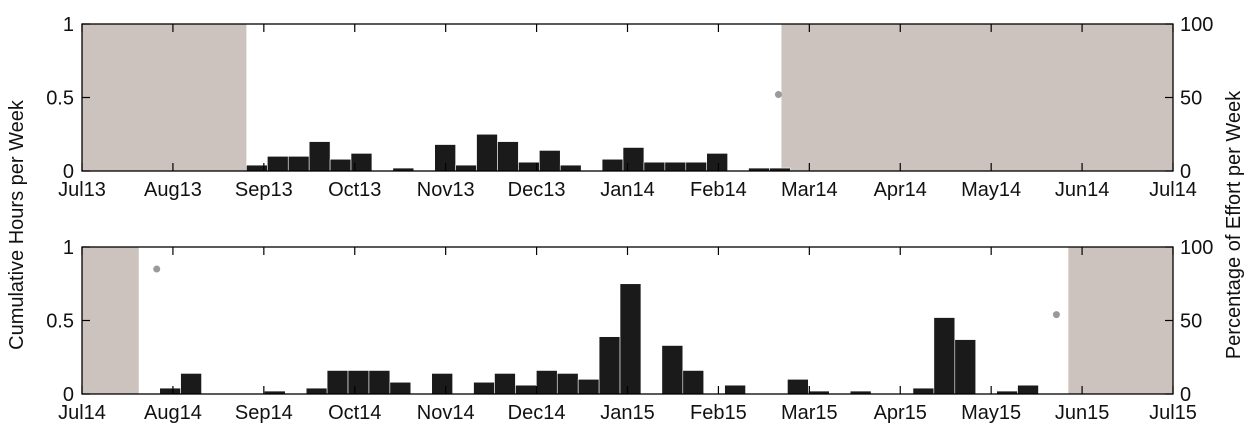 This screenshot has width=1255, height=433. What do you see at coordinates (718, 413) in the screenshot?
I see `panel-2-x-tick-label-8: Feb15` at bounding box center [718, 413].